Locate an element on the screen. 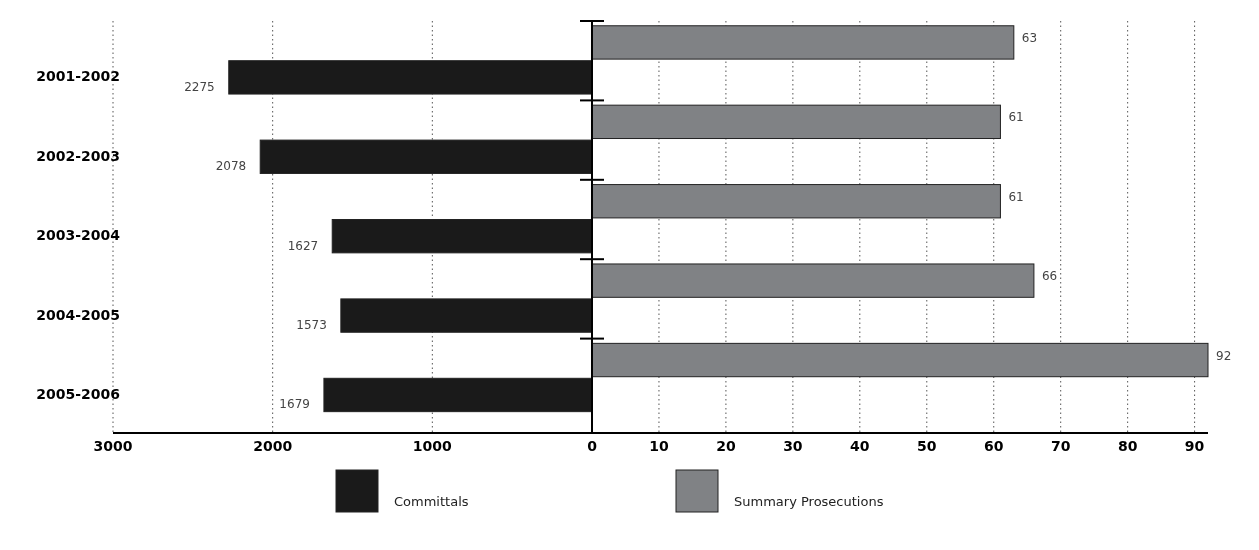  x-tick-label: 40 is located at coordinates (860, 446).